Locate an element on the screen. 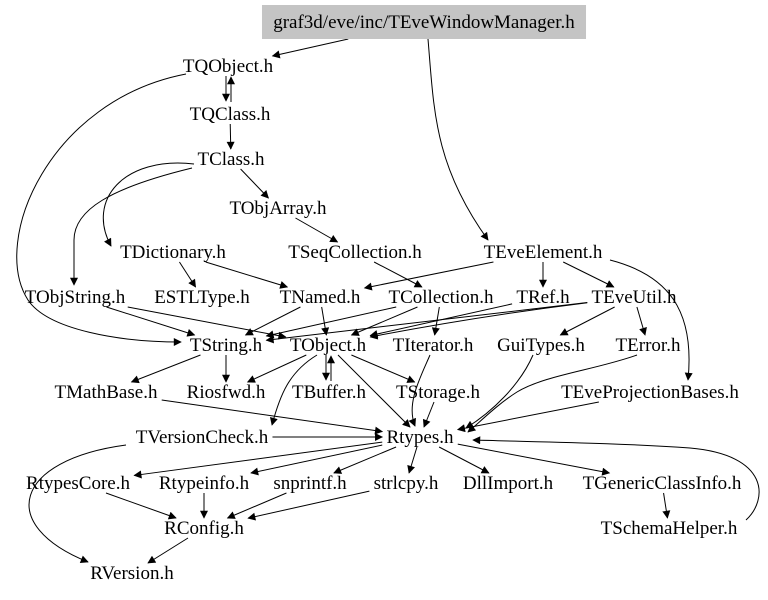 This screenshot has width=768, height=600. node-TIterator: TIterator.h is located at coordinates (433, 345).